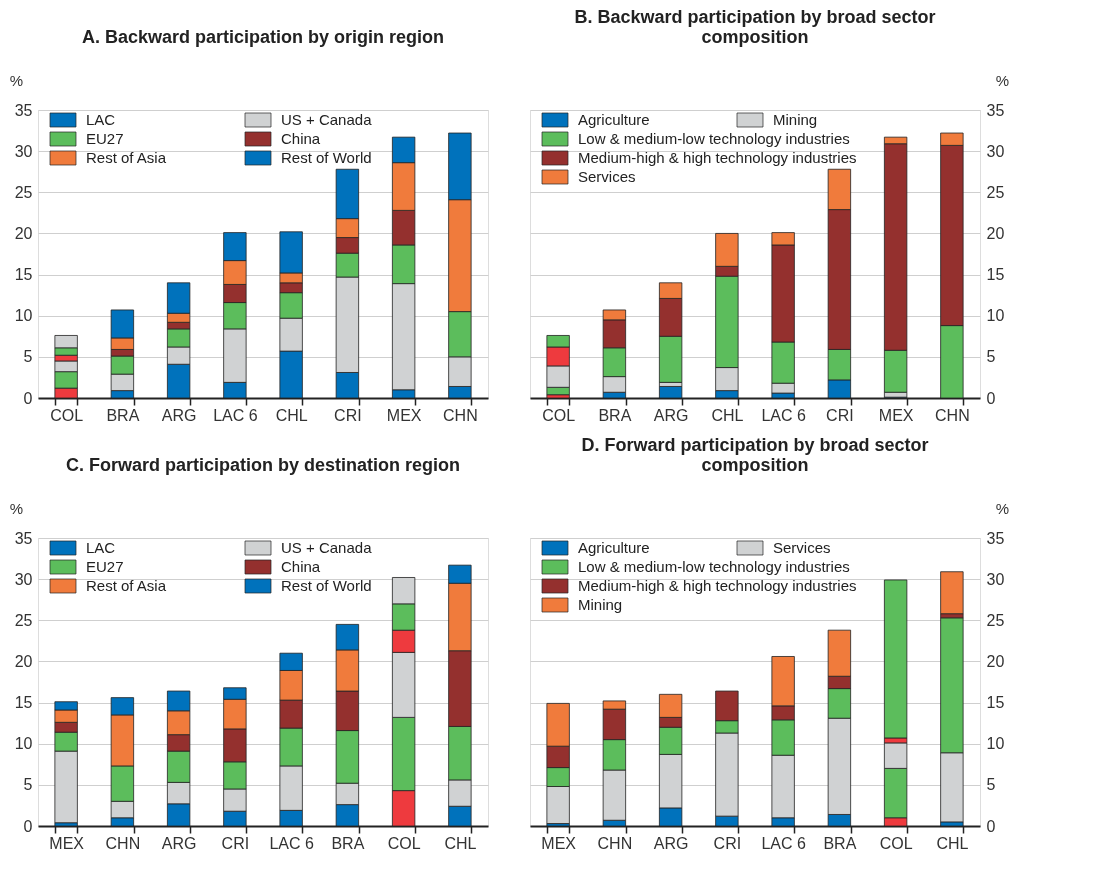 This screenshot has height=888, width=1100. What do you see at coordinates (755, 455) in the screenshot?
I see `chart-title: D. Forward participation by broad sector composition` at bounding box center [755, 455].